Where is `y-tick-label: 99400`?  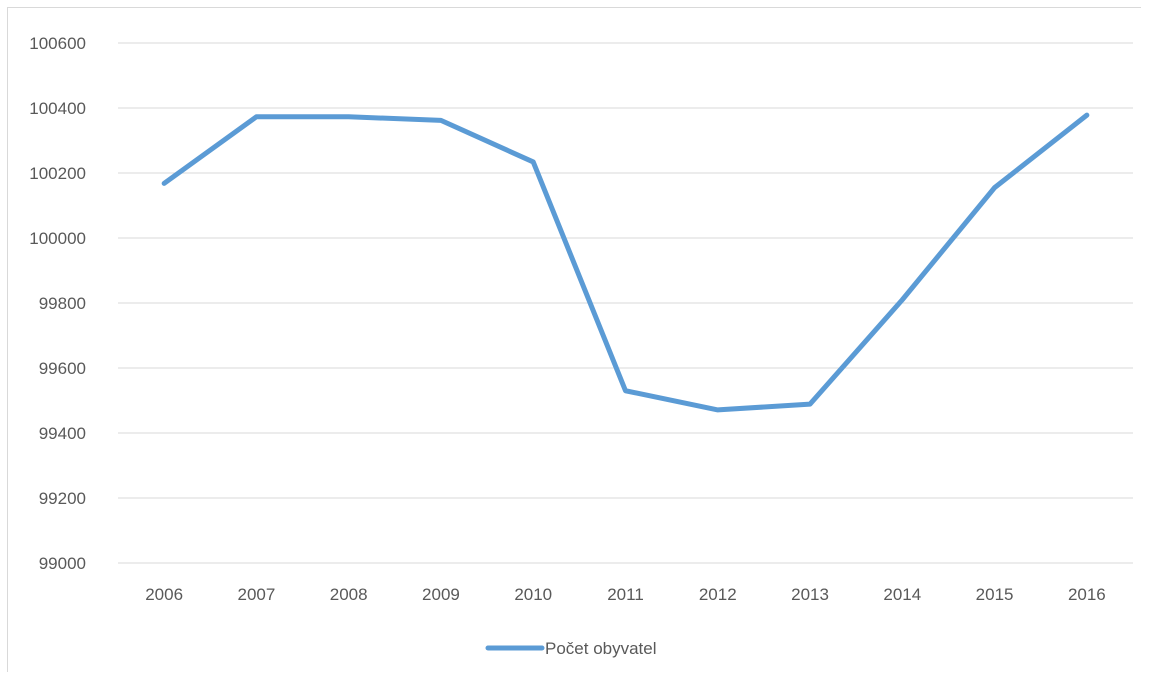 y-tick-label: 99400 is located at coordinates (62, 433).